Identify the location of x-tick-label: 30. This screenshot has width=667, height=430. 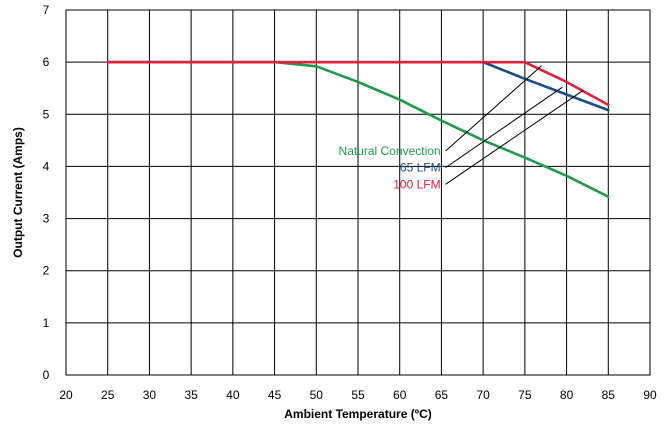
(150, 395).